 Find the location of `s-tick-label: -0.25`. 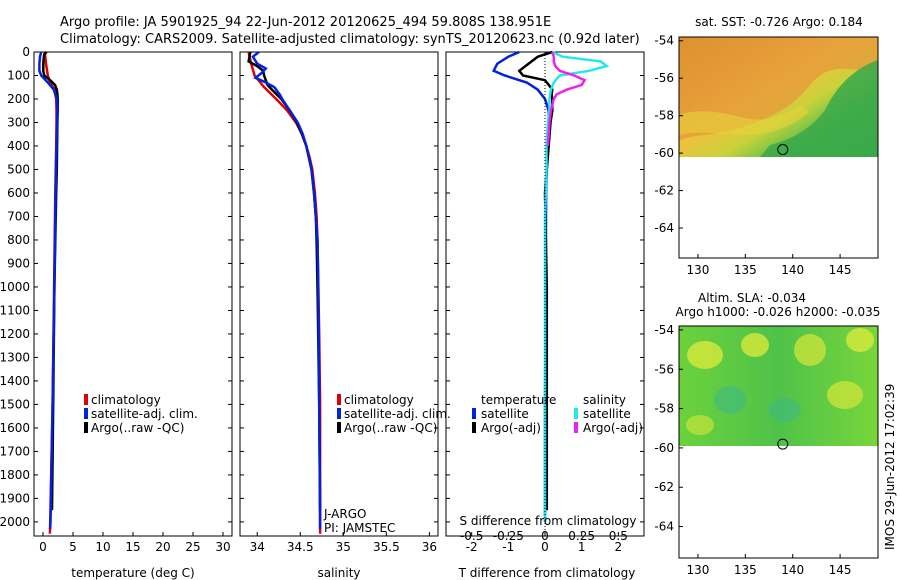

s-tick-label: -0.25 is located at coordinates (508, 536).